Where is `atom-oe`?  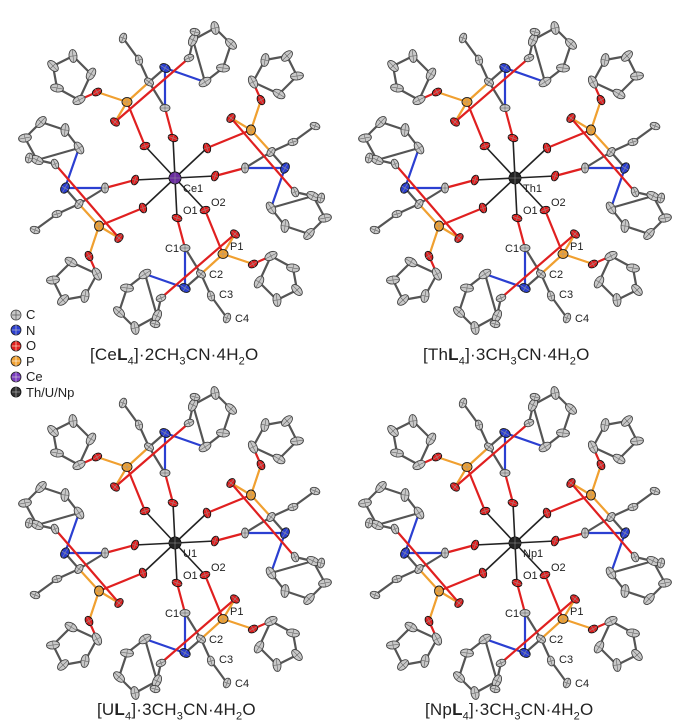 atom-oe is located at coordinates (455, 122).